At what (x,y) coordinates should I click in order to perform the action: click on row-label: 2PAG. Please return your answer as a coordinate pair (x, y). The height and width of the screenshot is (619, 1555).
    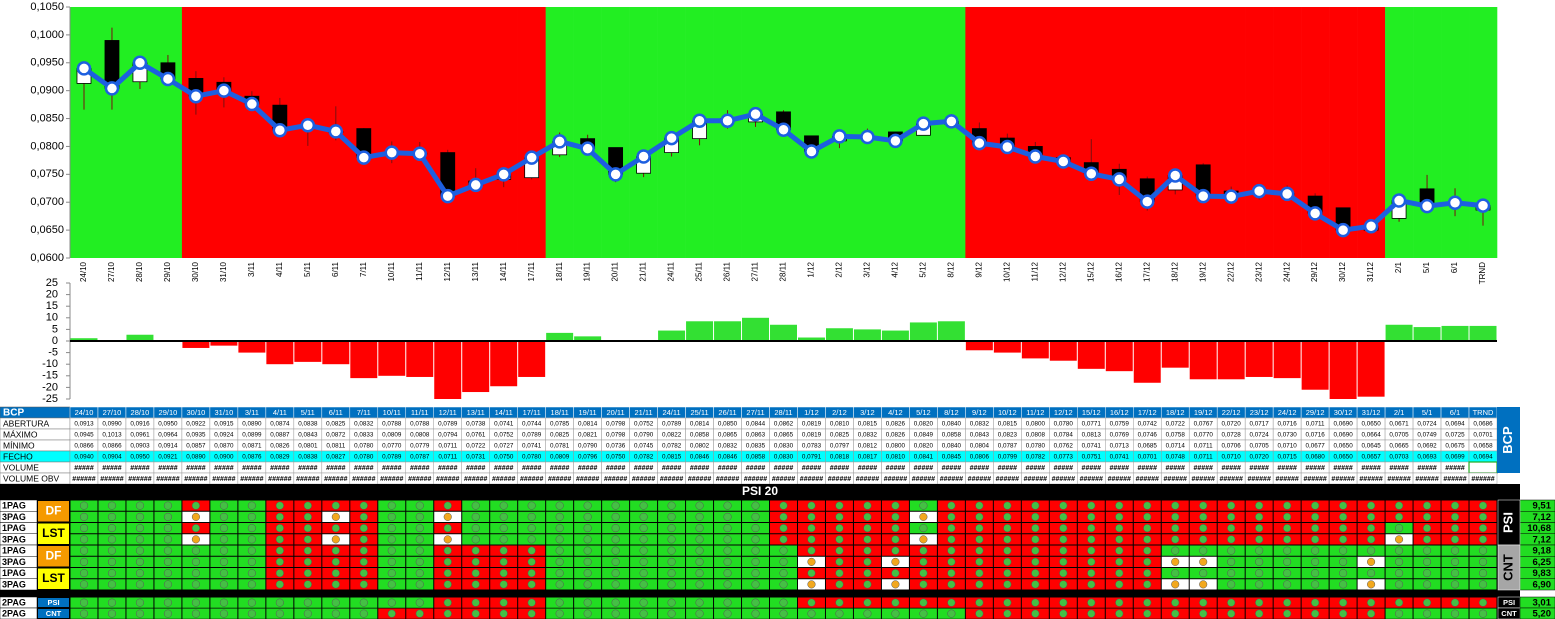
    Looking at the image, I should click on (14, 613).